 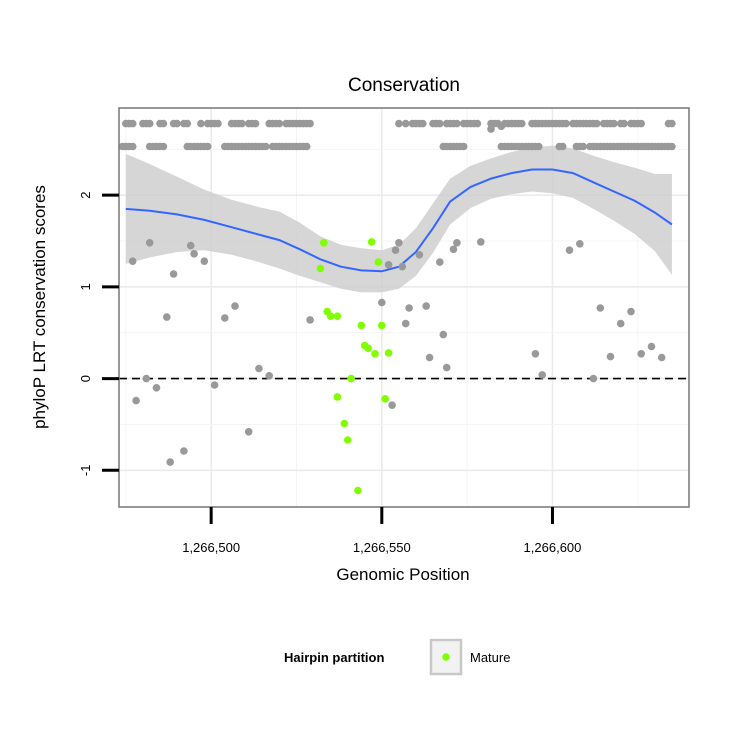 What do you see at coordinates (490, 657) in the screenshot?
I see `legend-label-mature: Mature` at bounding box center [490, 657].